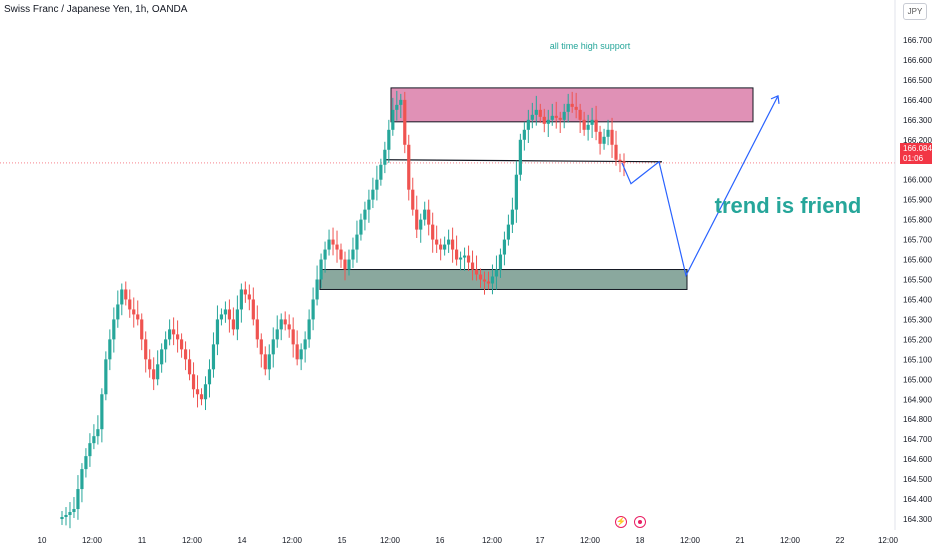  I want to click on price-tick-label: 166.200, so click(917, 140).